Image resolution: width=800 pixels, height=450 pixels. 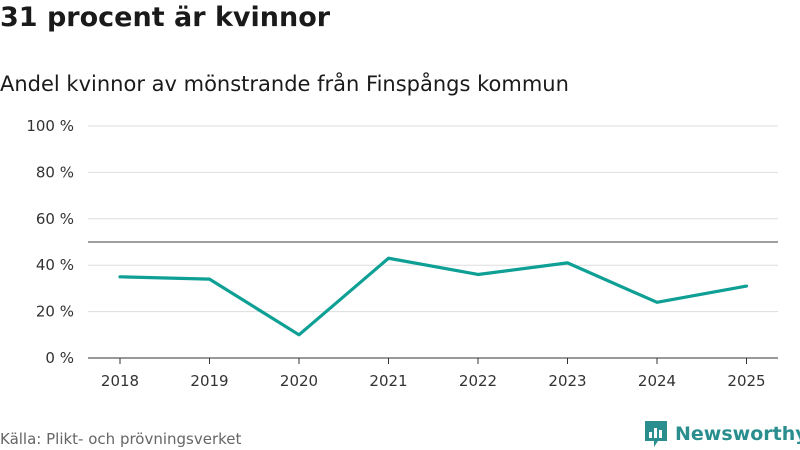 I want to click on x-axis, so click(x=433, y=360).